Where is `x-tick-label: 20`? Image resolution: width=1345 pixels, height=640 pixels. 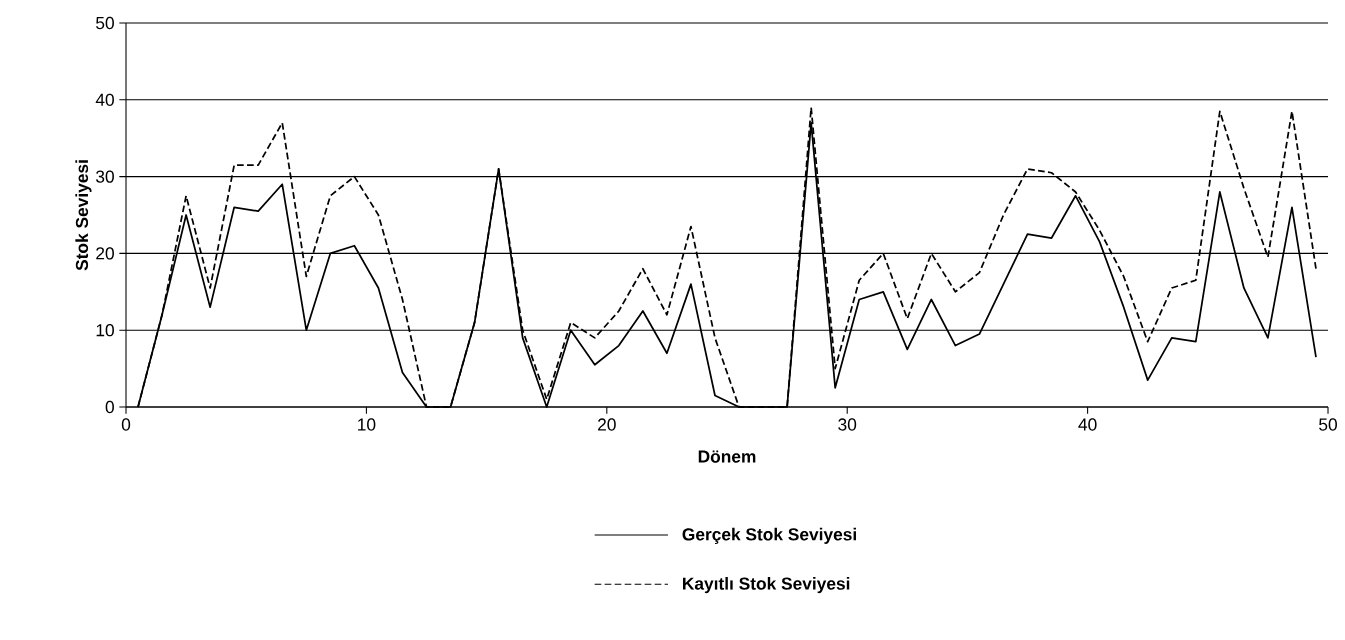
x-tick-label: 20 is located at coordinates (607, 424).